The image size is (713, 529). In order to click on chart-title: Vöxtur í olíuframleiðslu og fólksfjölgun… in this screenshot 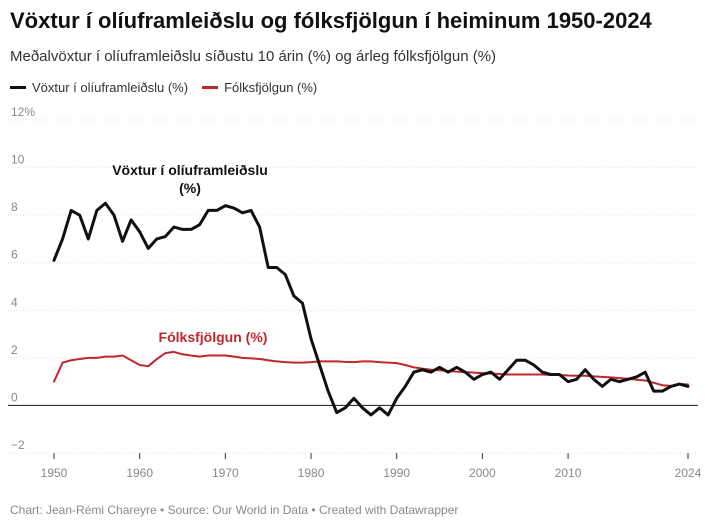, I will do `click(331, 20)`.